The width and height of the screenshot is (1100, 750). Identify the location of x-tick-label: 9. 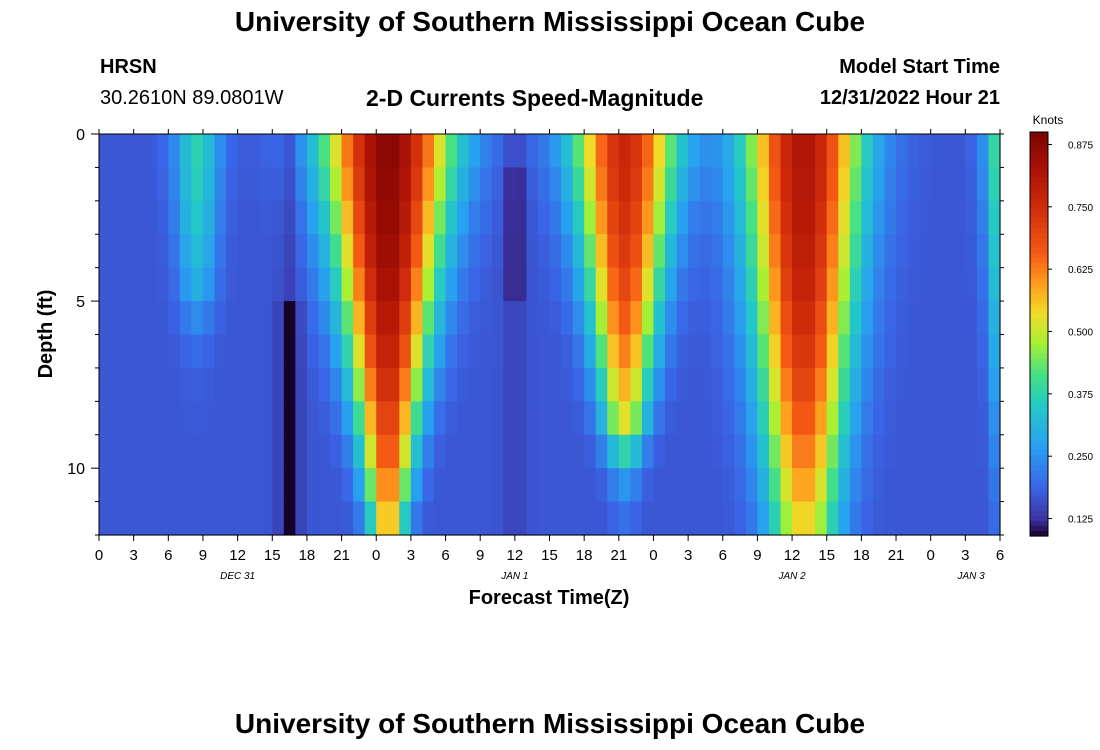
(203, 555).